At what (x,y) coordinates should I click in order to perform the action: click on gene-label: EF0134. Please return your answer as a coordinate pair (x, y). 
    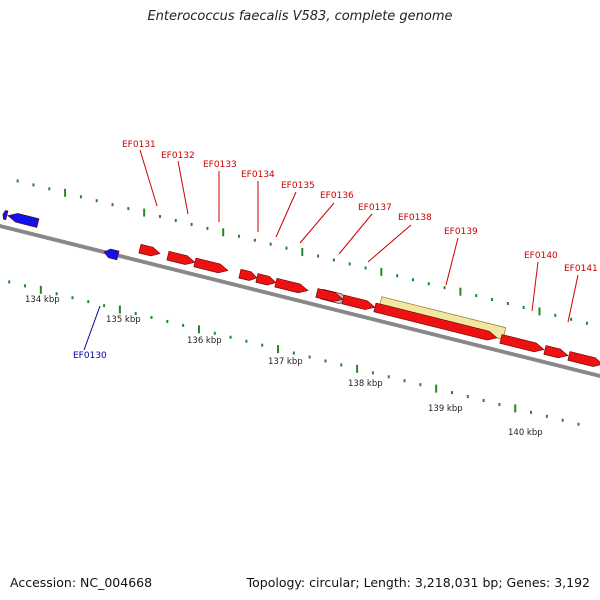
    Looking at the image, I should click on (258, 175).